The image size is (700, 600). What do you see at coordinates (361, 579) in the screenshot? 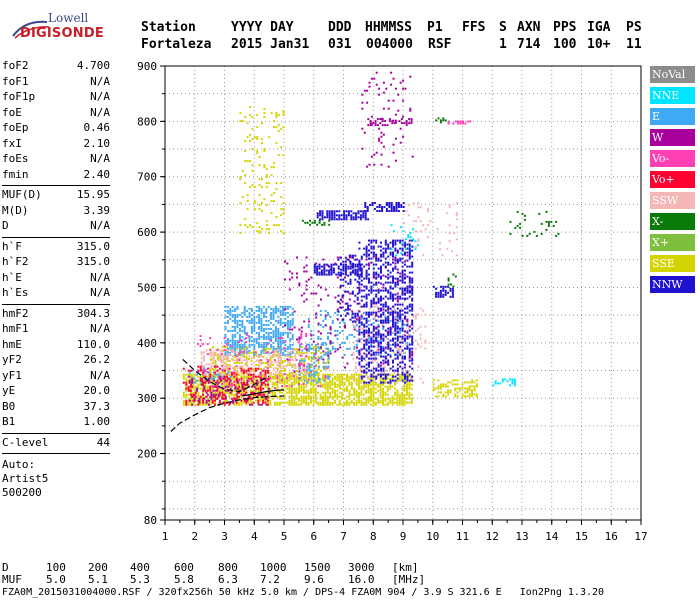
I see `footer-row-value: 16.0` at bounding box center [361, 579].